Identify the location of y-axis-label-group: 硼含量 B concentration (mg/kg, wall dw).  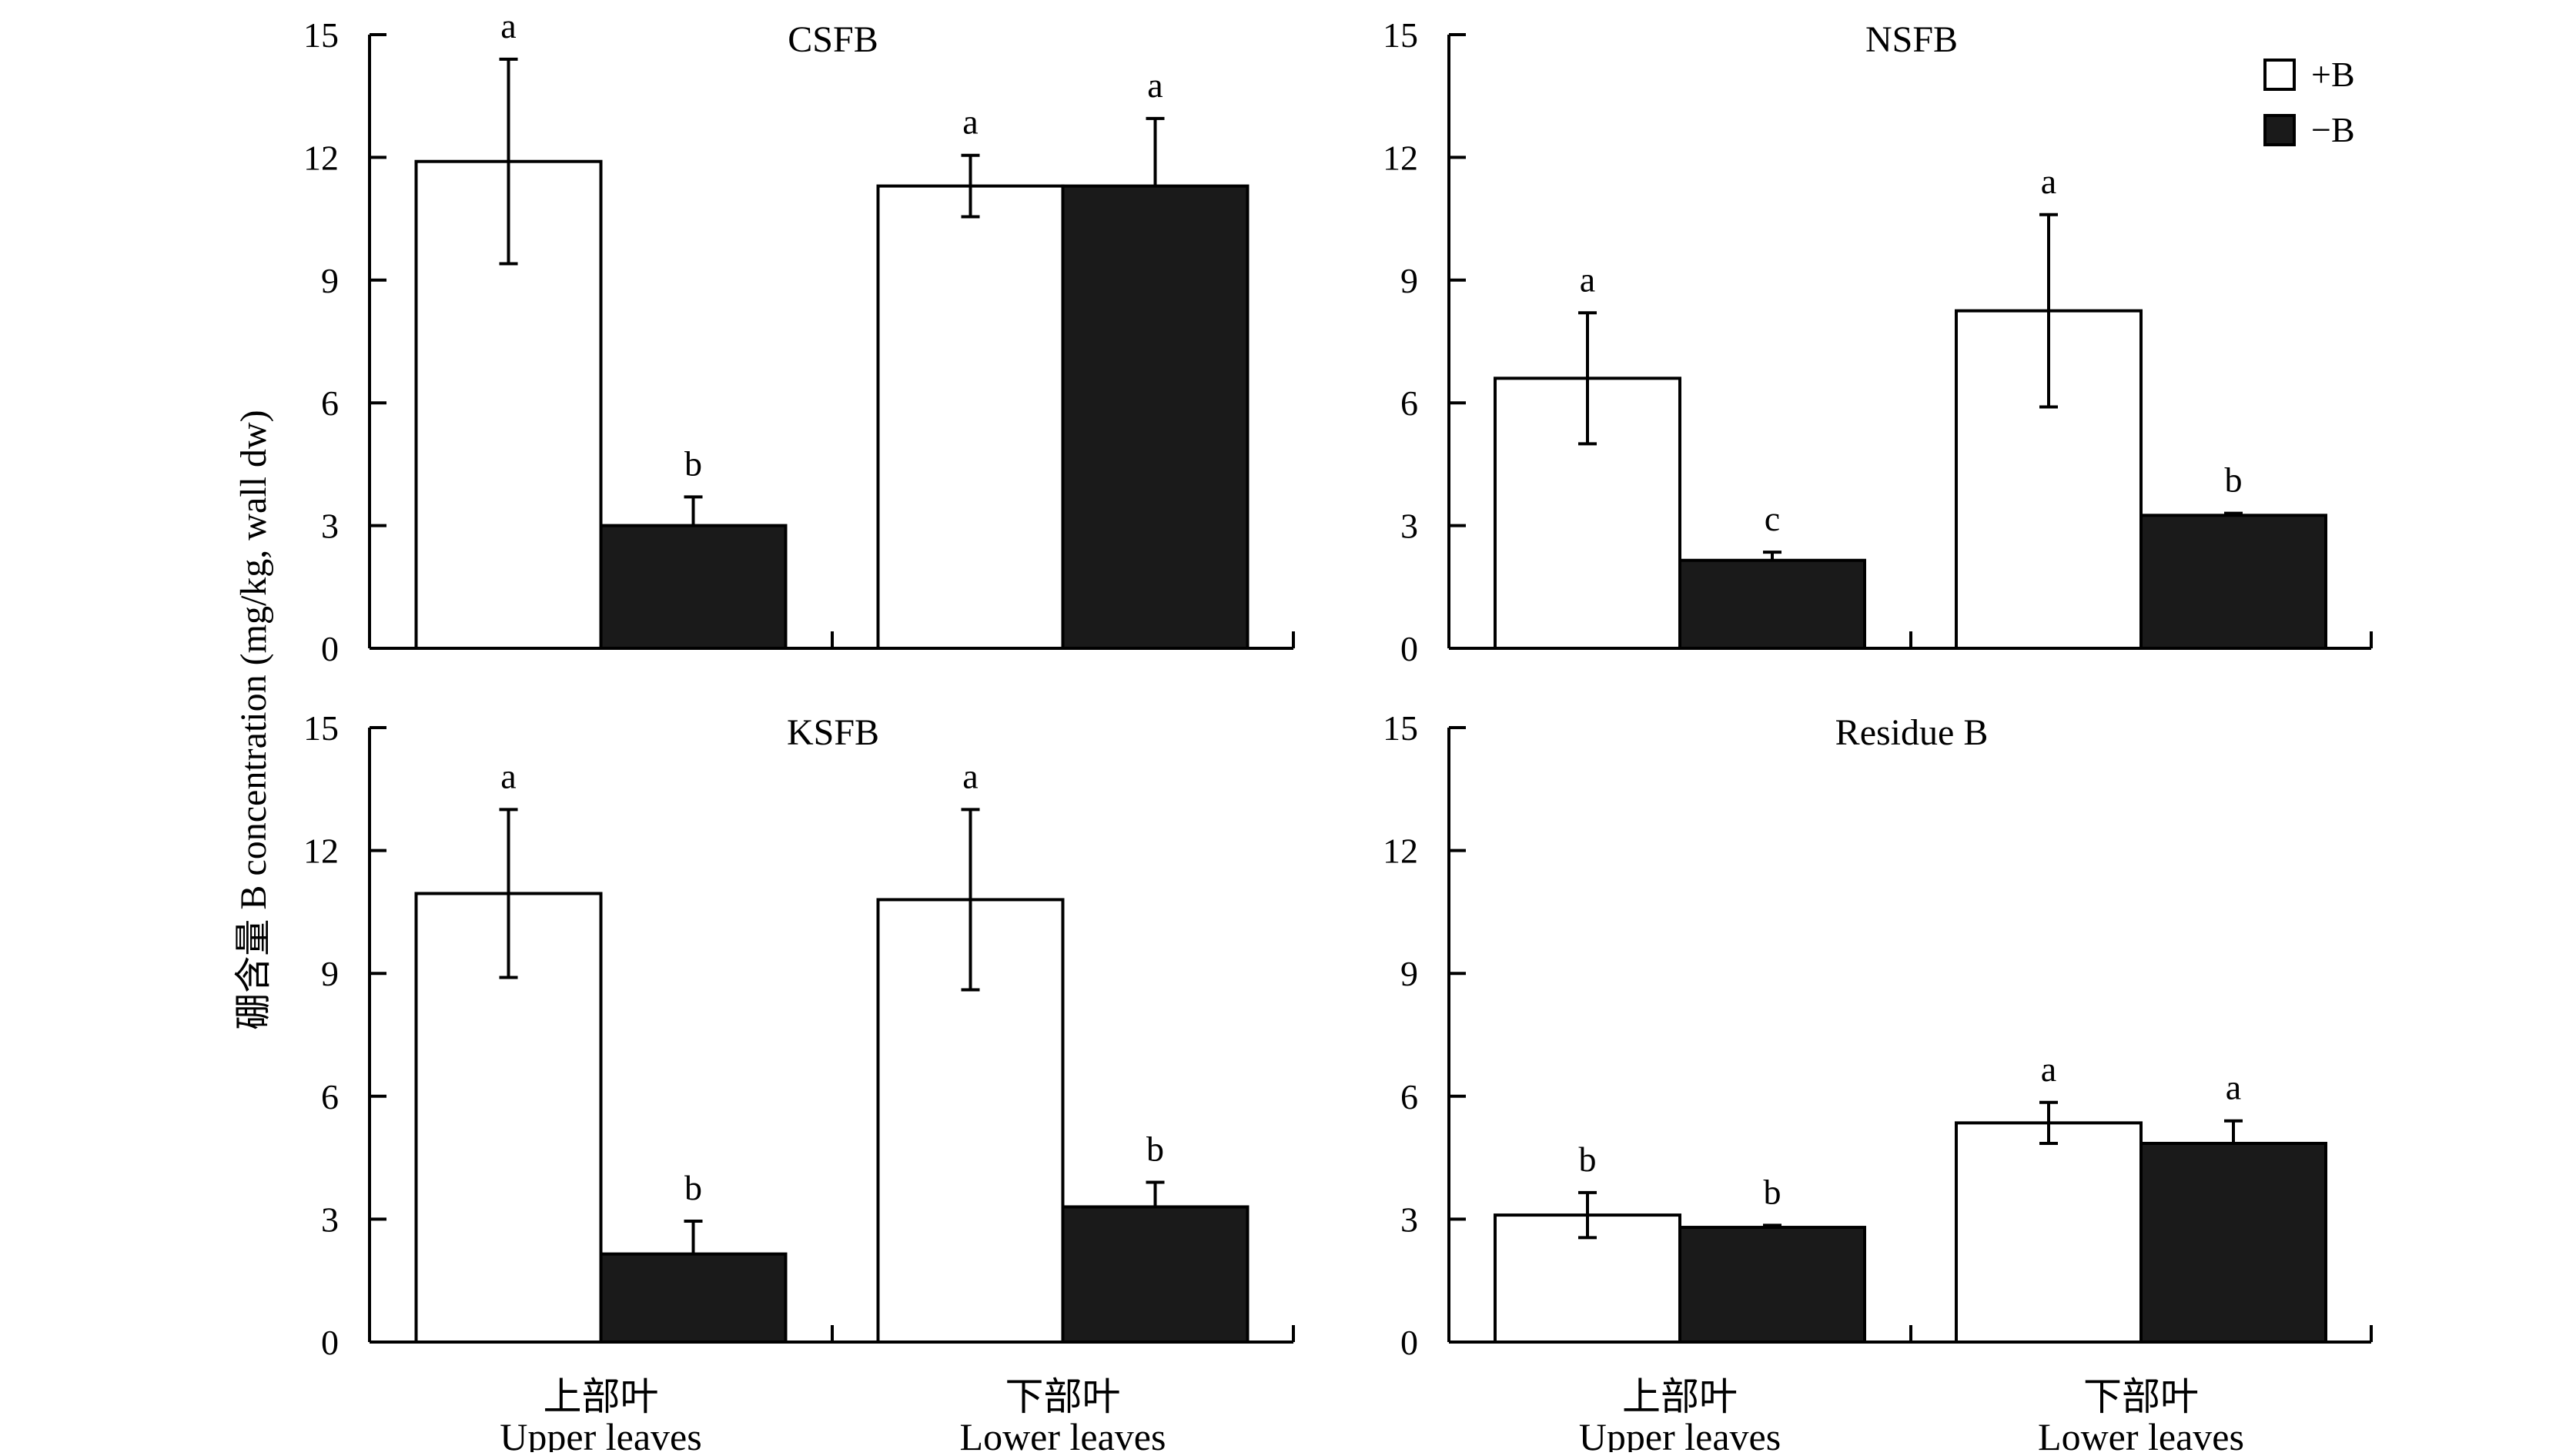
(254, 719).